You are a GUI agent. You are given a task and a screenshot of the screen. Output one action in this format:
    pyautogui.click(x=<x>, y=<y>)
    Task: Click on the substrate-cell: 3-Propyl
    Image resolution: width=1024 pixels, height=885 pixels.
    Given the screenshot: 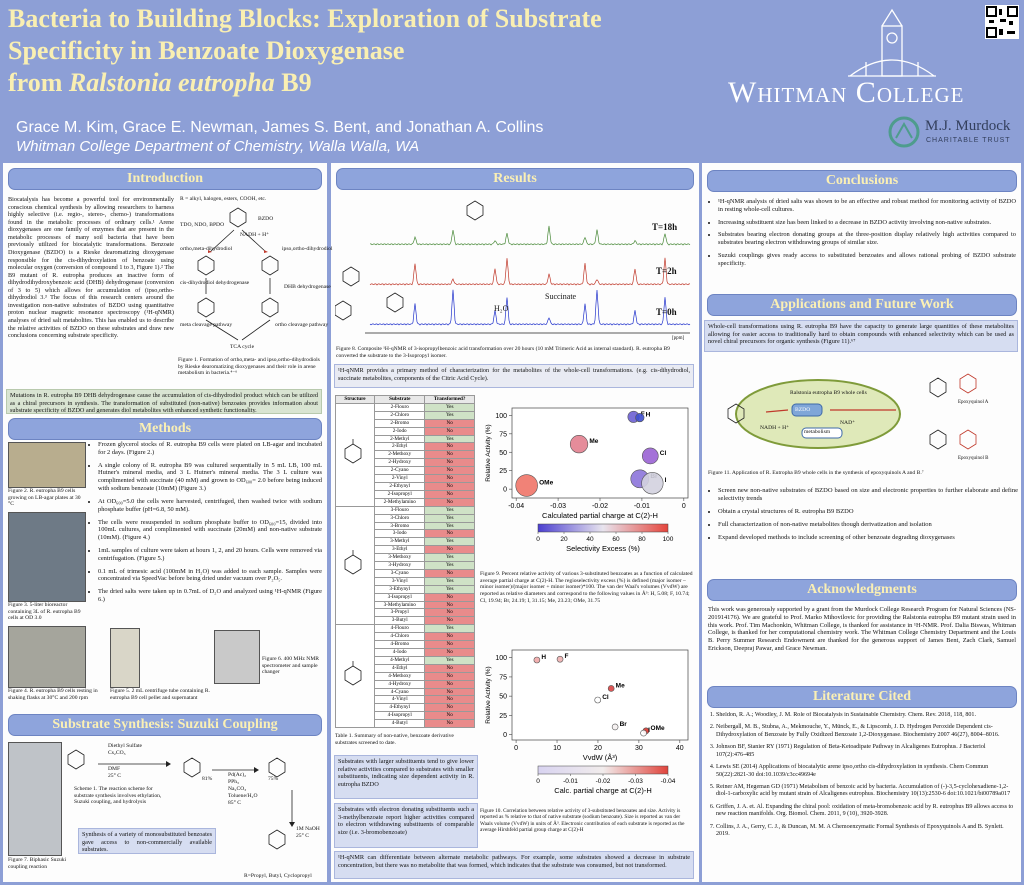 What is the action you would take?
    pyautogui.click(x=399, y=613)
    